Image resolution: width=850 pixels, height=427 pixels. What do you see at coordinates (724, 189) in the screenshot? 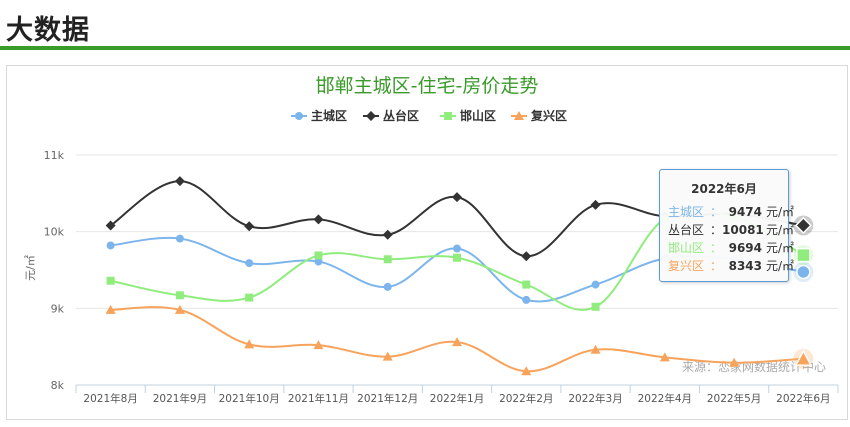
I see `tooltip-title: 2022年6月` at bounding box center [724, 189].